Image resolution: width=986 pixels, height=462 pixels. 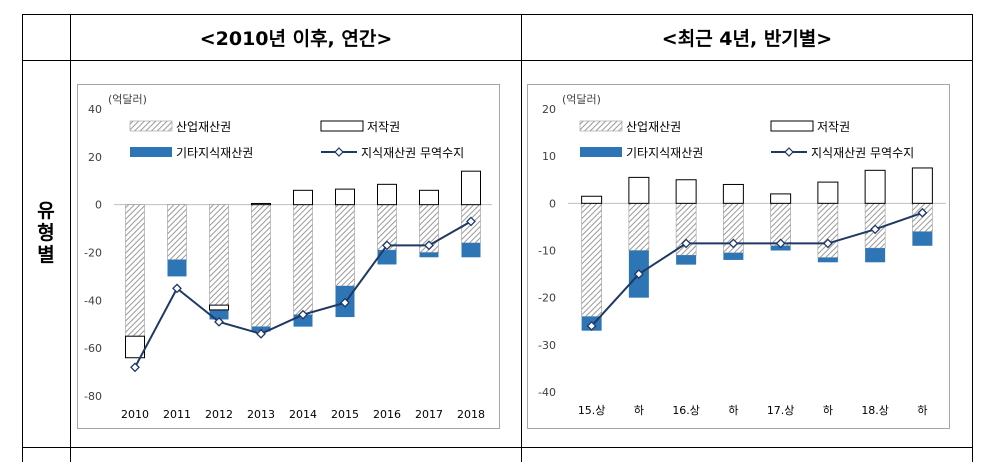 What do you see at coordinates (592, 410) in the screenshot?
I see `x-tick-label: 15.상` at bounding box center [592, 410].